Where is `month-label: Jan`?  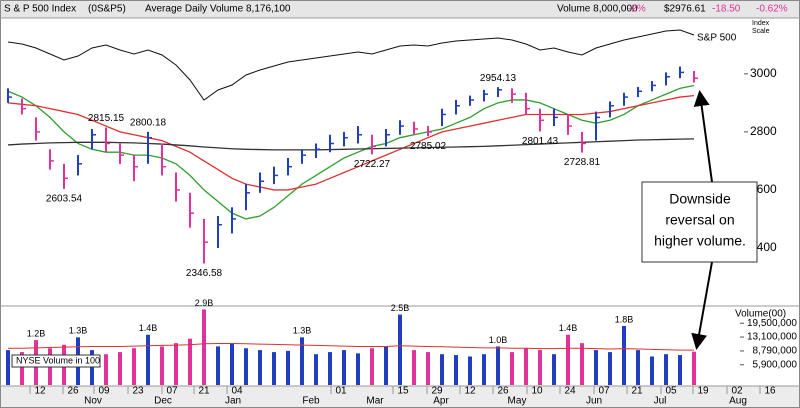 month-label: Jan is located at coordinates (233, 401).